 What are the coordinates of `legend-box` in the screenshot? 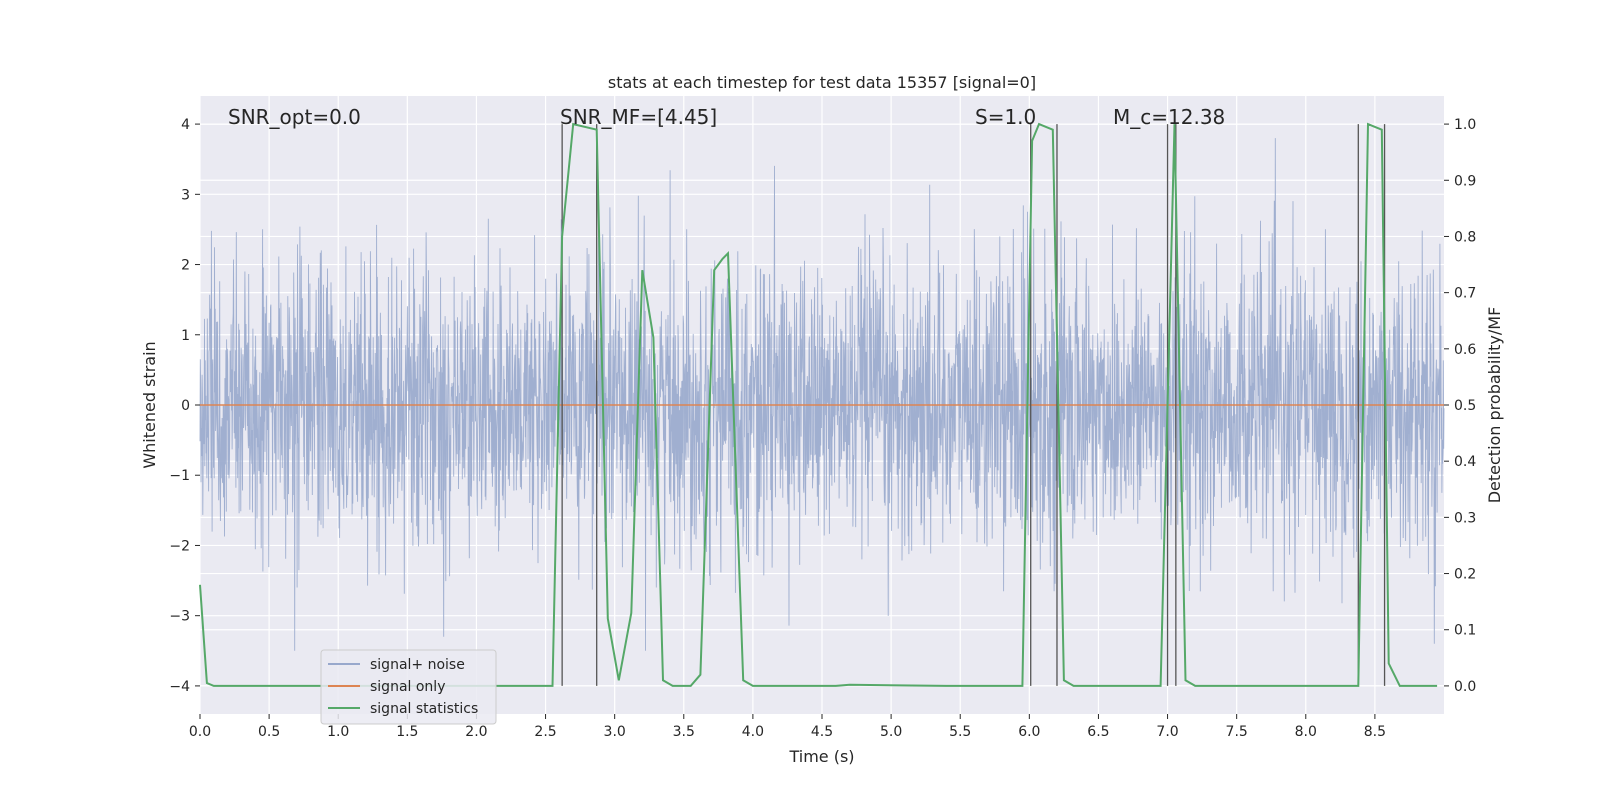 It's located at (408, 687).